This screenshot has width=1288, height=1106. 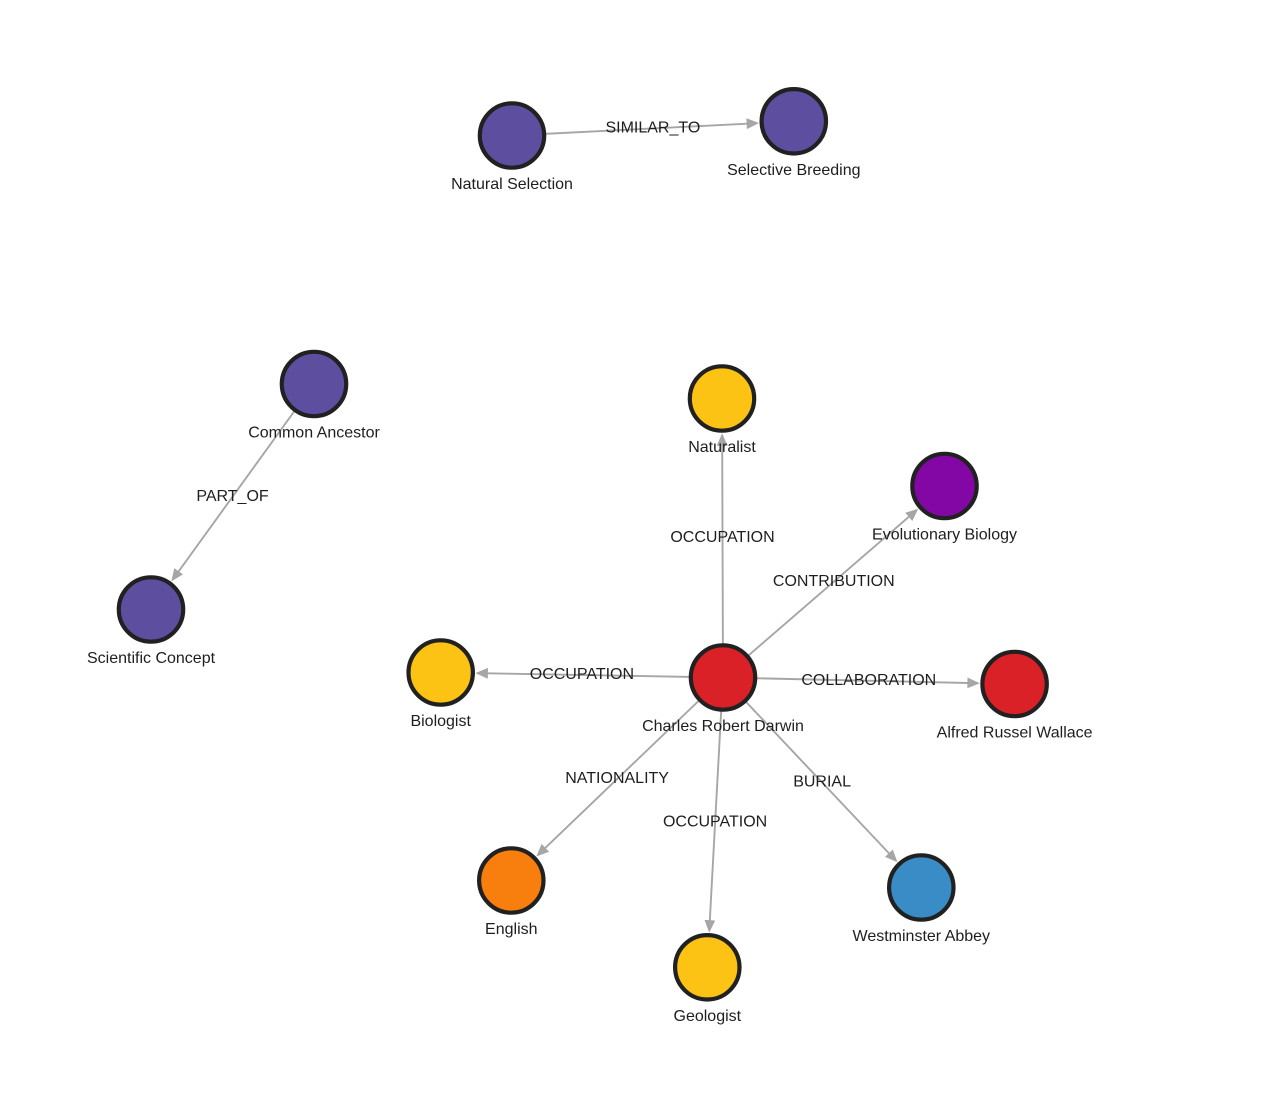 I want to click on svg-text: COLLABORATION, so click(x=868, y=680).